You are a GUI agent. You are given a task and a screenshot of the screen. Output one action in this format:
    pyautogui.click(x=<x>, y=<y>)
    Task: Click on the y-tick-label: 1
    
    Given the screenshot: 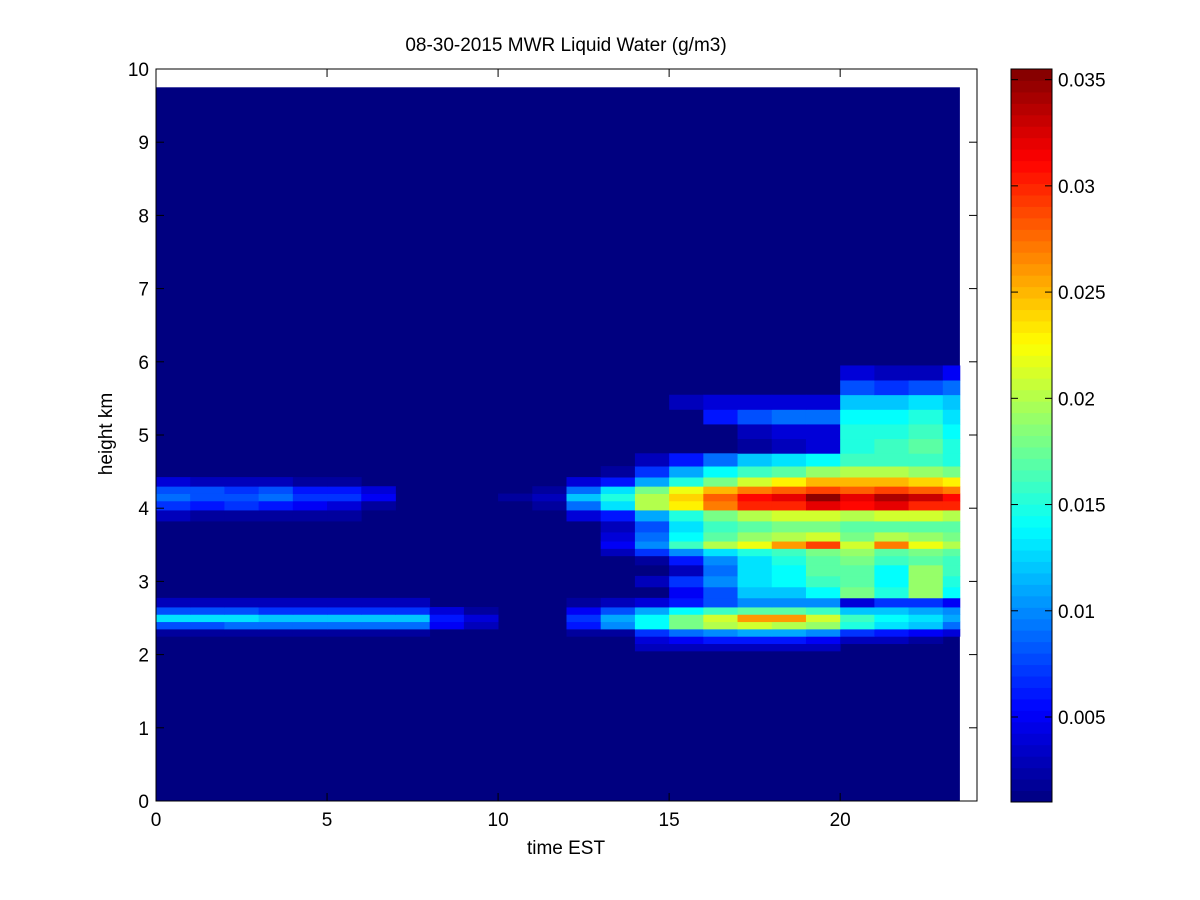 What is the action you would take?
    pyautogui.click(x=143, y=729)
    